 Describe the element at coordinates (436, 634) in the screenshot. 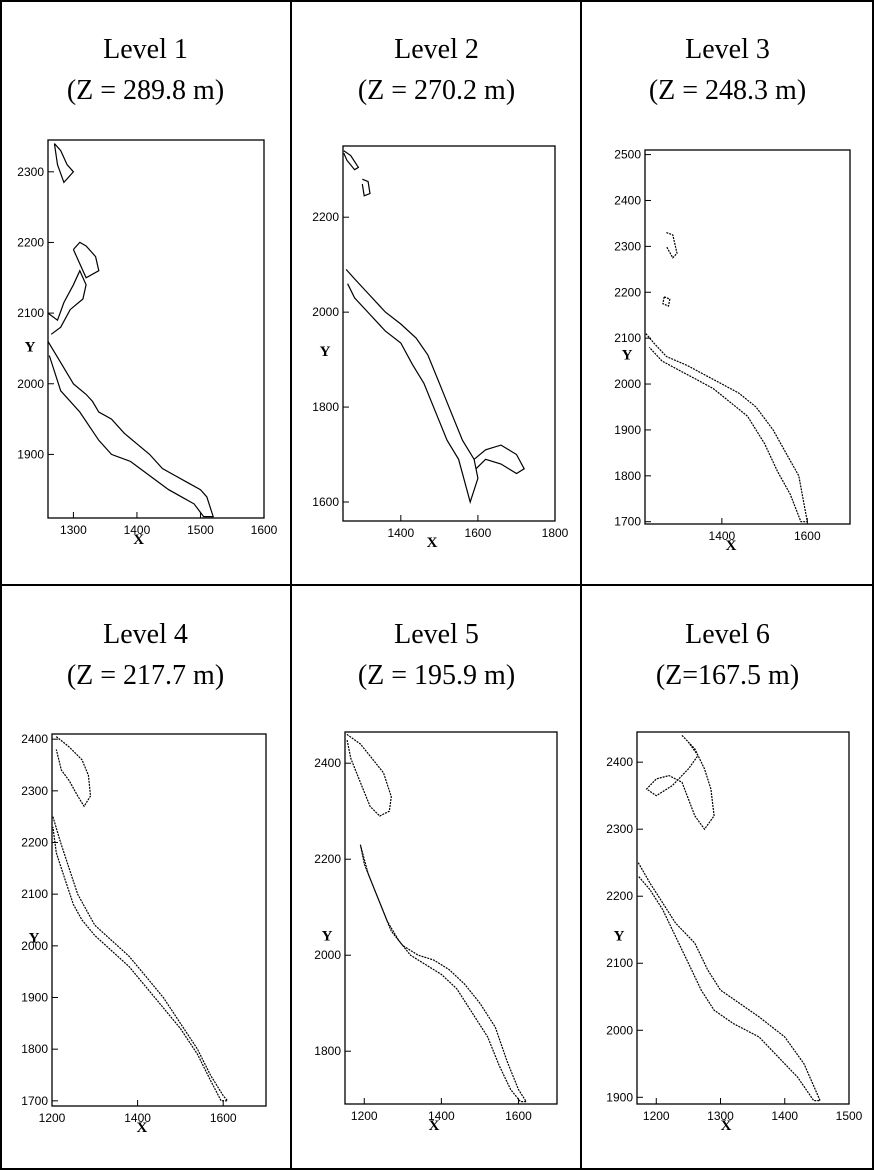

I see `panel-title-line1: Level 5` at that location.